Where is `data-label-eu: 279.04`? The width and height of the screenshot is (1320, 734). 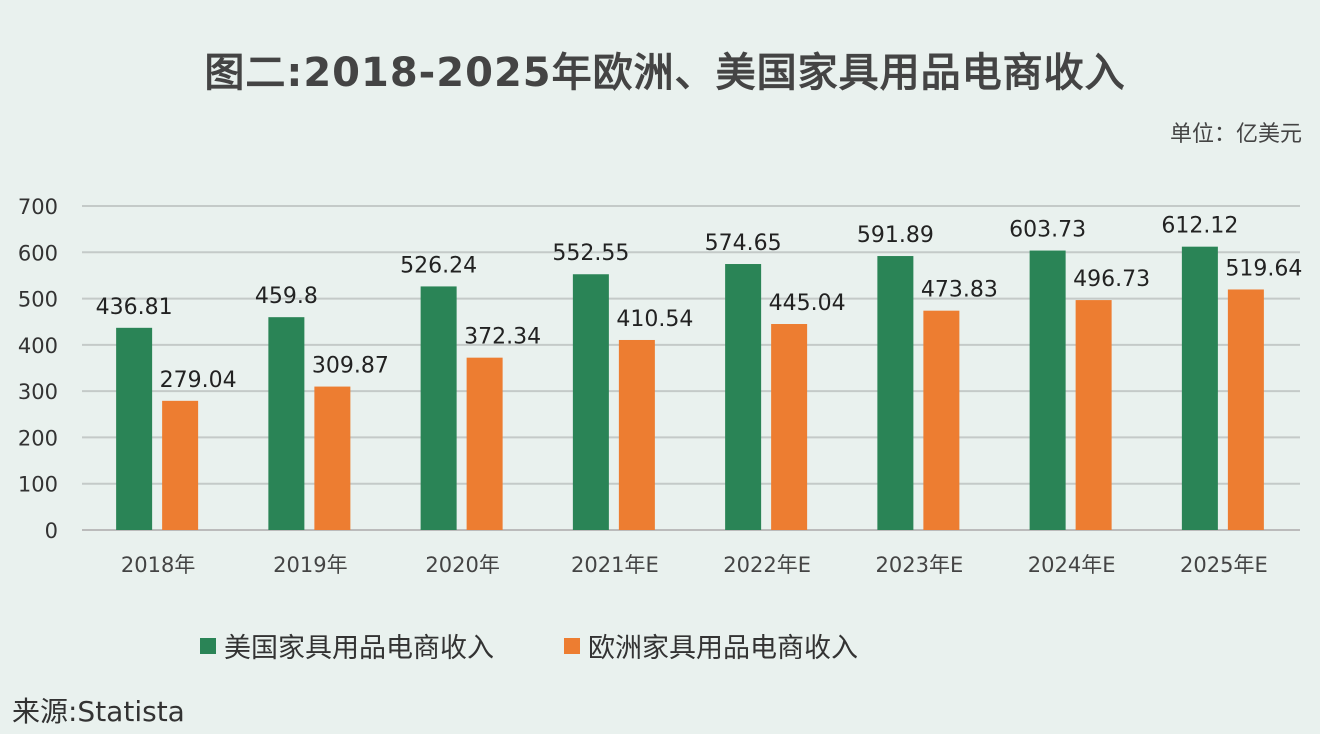
data-label-eu: 279.04 is located at coordinates (198, 380).